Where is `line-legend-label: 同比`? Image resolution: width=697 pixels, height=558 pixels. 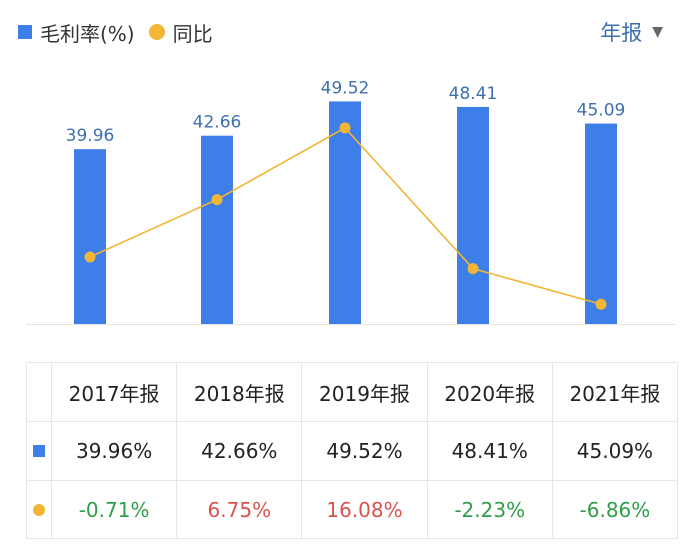 line-legend-label: 同比 is located at coordinates (192, 33).